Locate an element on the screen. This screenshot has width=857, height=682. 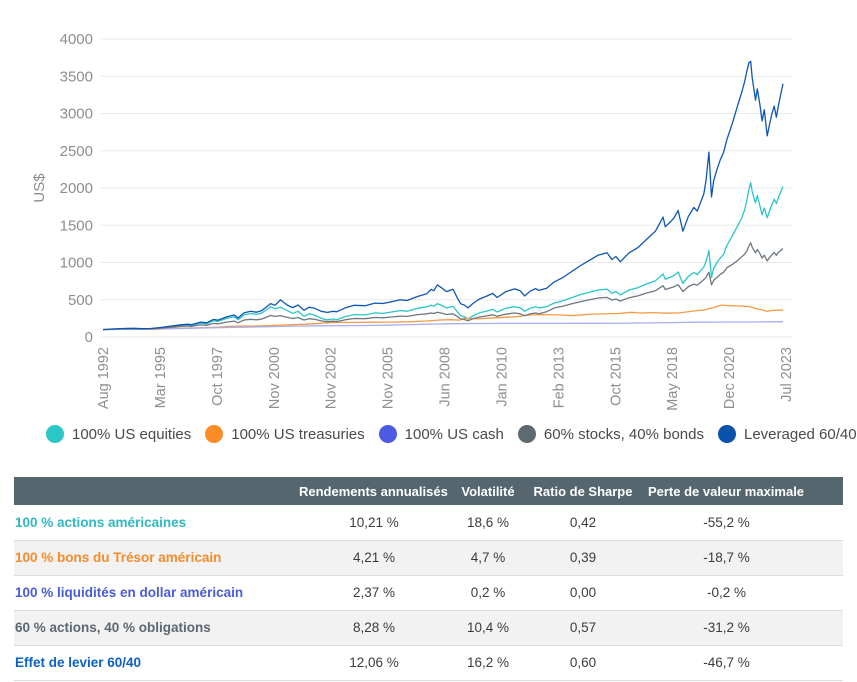
y-tick-label: 3500 is located at coordinates (76, 76).